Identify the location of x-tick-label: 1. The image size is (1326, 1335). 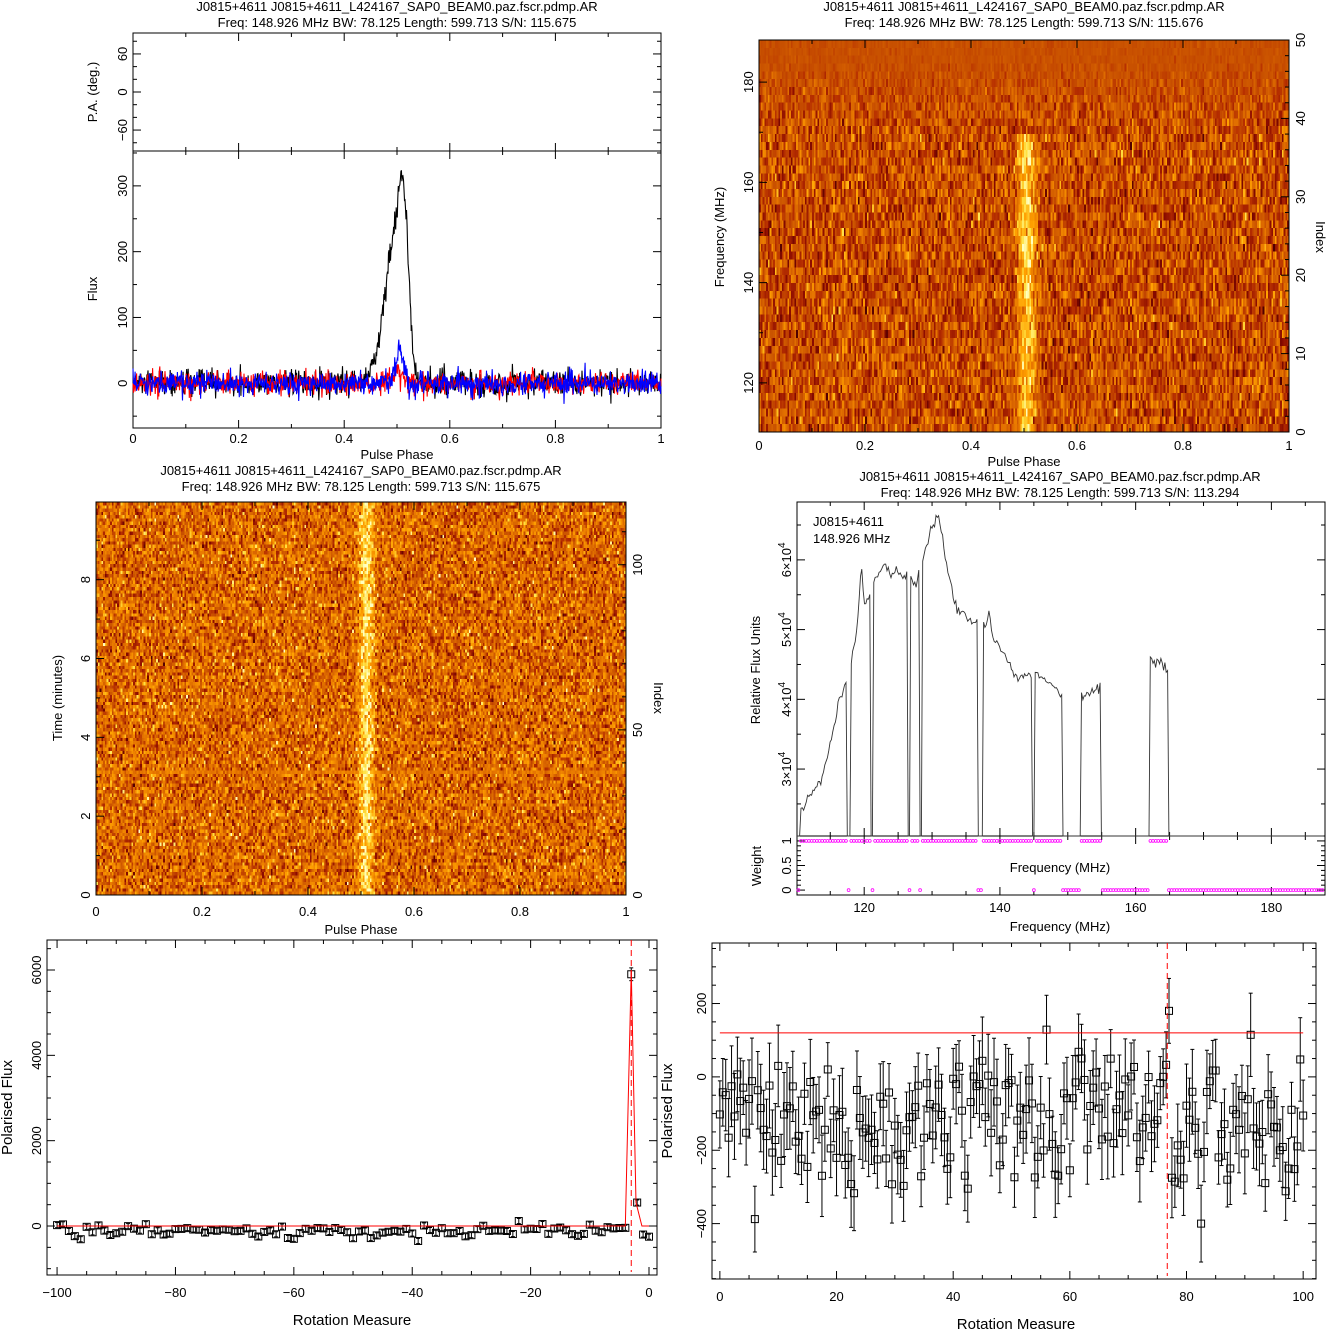
(1288, 445).